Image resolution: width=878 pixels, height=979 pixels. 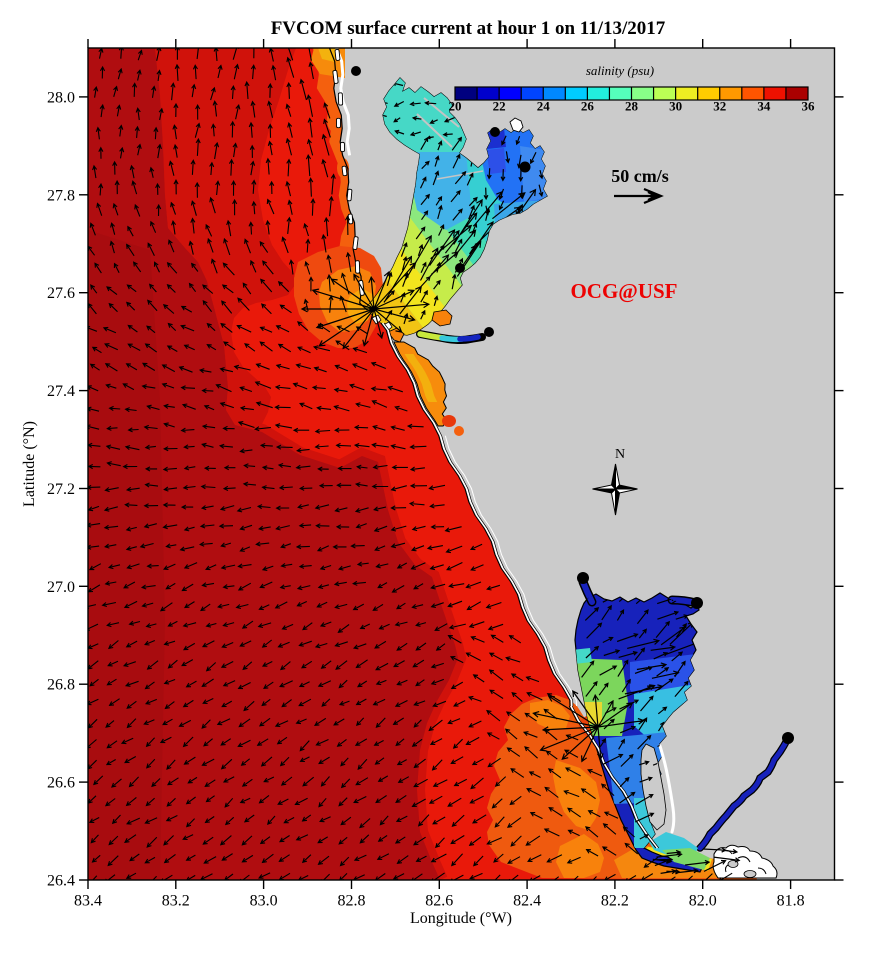 What do you see at coordinates (623, 291) in the screenshot?
I see `svg-text: OCG@USF` at bounding box center [623, 291].